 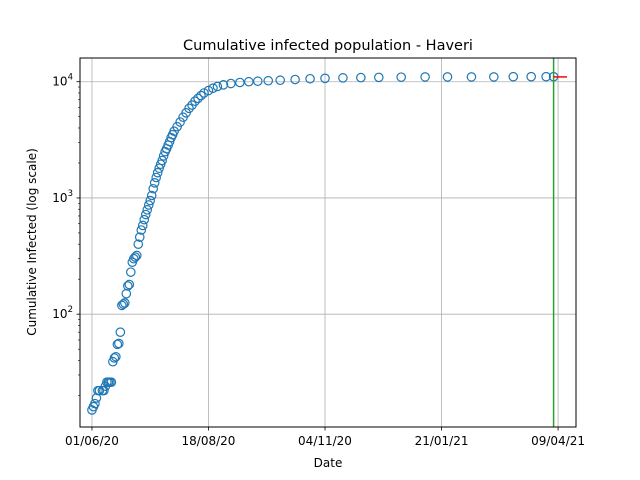 I want to click on x-tick-label: 18/08/20, so click(x=209, y=441).